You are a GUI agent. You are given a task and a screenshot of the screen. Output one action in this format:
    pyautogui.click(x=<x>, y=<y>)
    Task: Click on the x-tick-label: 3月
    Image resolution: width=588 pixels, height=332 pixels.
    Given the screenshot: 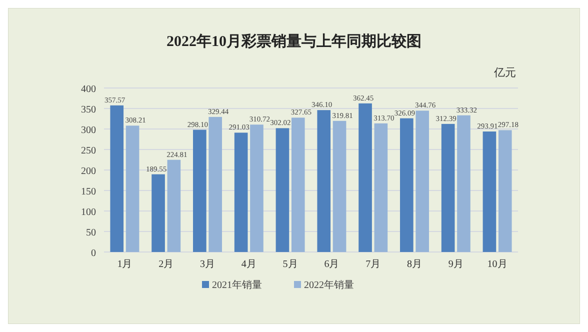 What is the action you would take?
    pyautogui.click(x=207, y=264)
    